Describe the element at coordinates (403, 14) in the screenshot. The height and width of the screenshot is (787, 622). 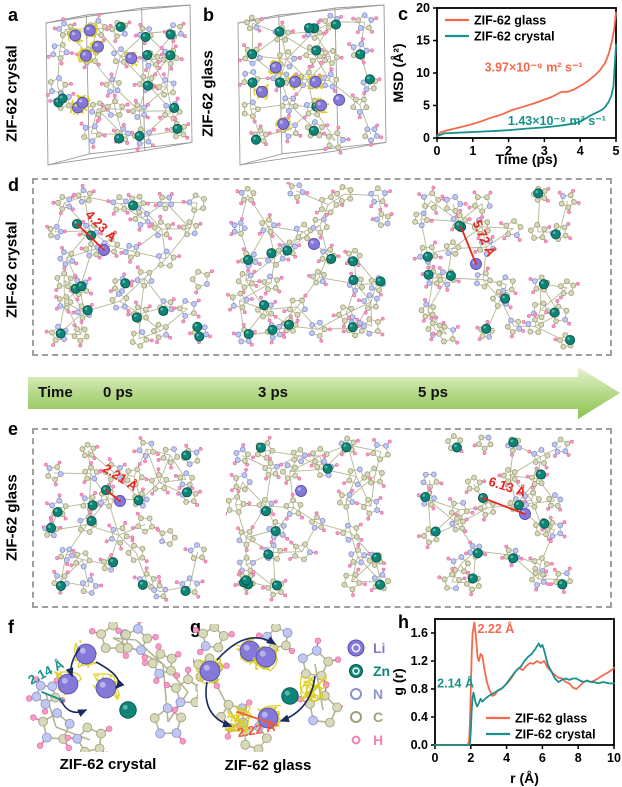
I see `panel-c-letter: c` at that location.